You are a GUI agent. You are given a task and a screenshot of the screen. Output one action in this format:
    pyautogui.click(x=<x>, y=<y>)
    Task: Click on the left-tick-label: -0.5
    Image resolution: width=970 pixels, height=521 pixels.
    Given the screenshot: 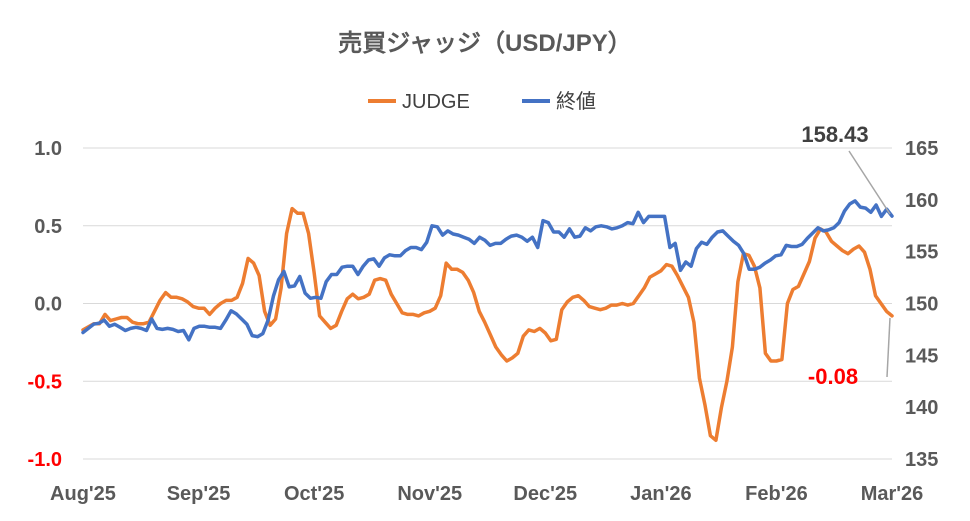 What is the action you would take?
    pyautogui.click(x=45, y=382)
    